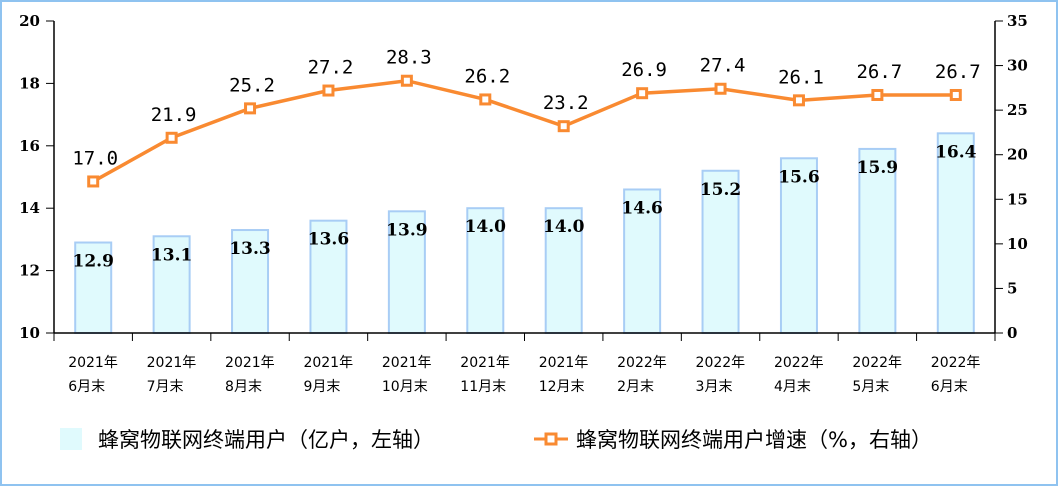  What do you see at coordinates (29, 271) in the screenshot?
I see `left-tick-label: 12` at bounding box center [29, 271].